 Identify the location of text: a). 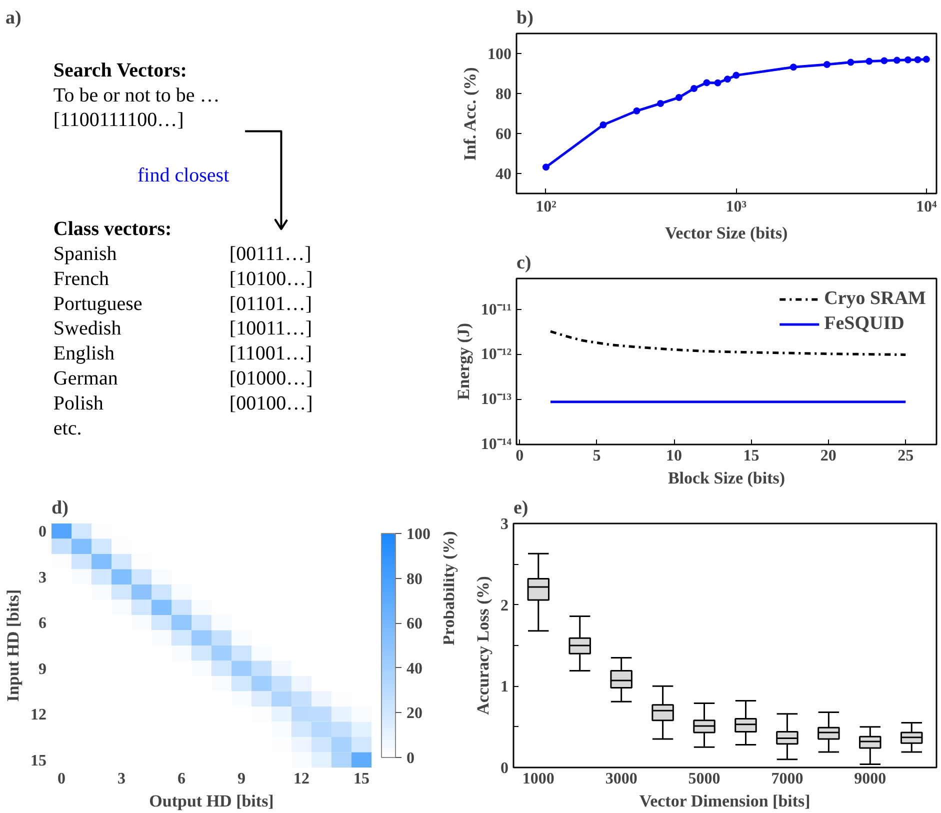
(14, 18).